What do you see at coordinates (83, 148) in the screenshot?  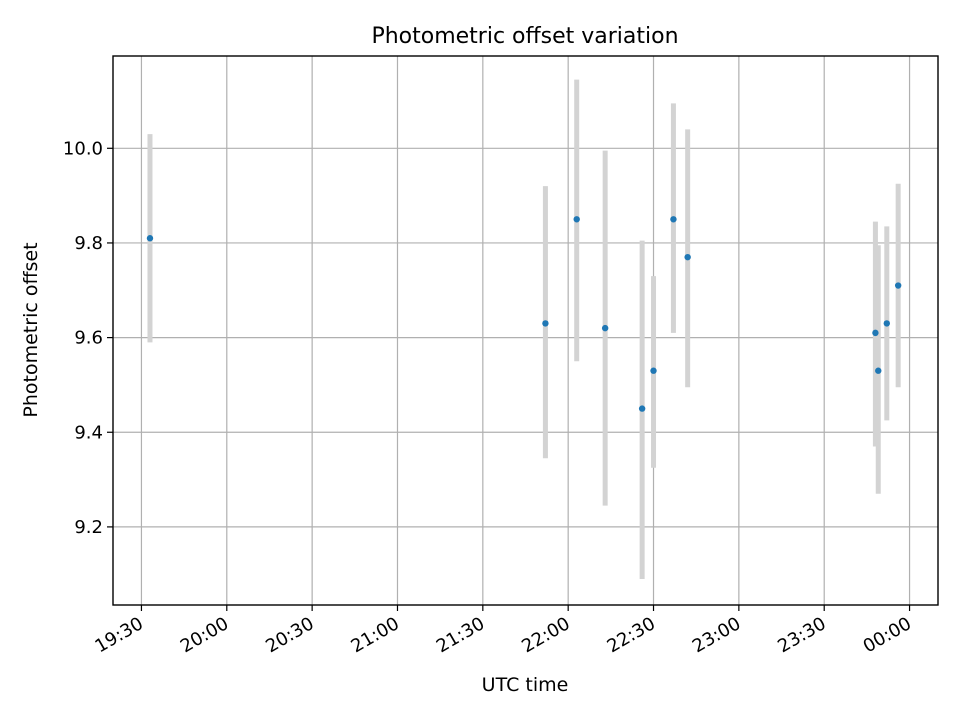 I see `y-tick-label: 10.0` at bounding box center [83, 148].